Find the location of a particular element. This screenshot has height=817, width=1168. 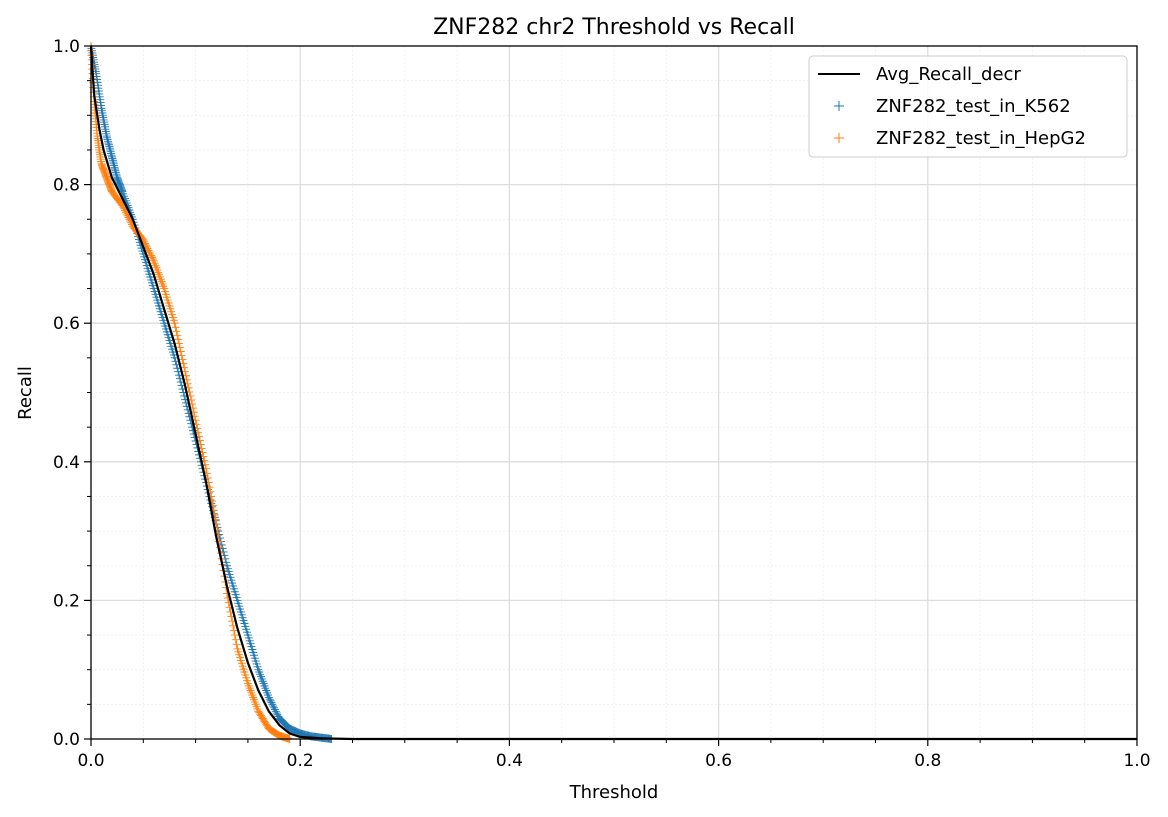

legend-label-hepg2: ZNF282_test_in_HepG2 is located at coordinates (981, 138).